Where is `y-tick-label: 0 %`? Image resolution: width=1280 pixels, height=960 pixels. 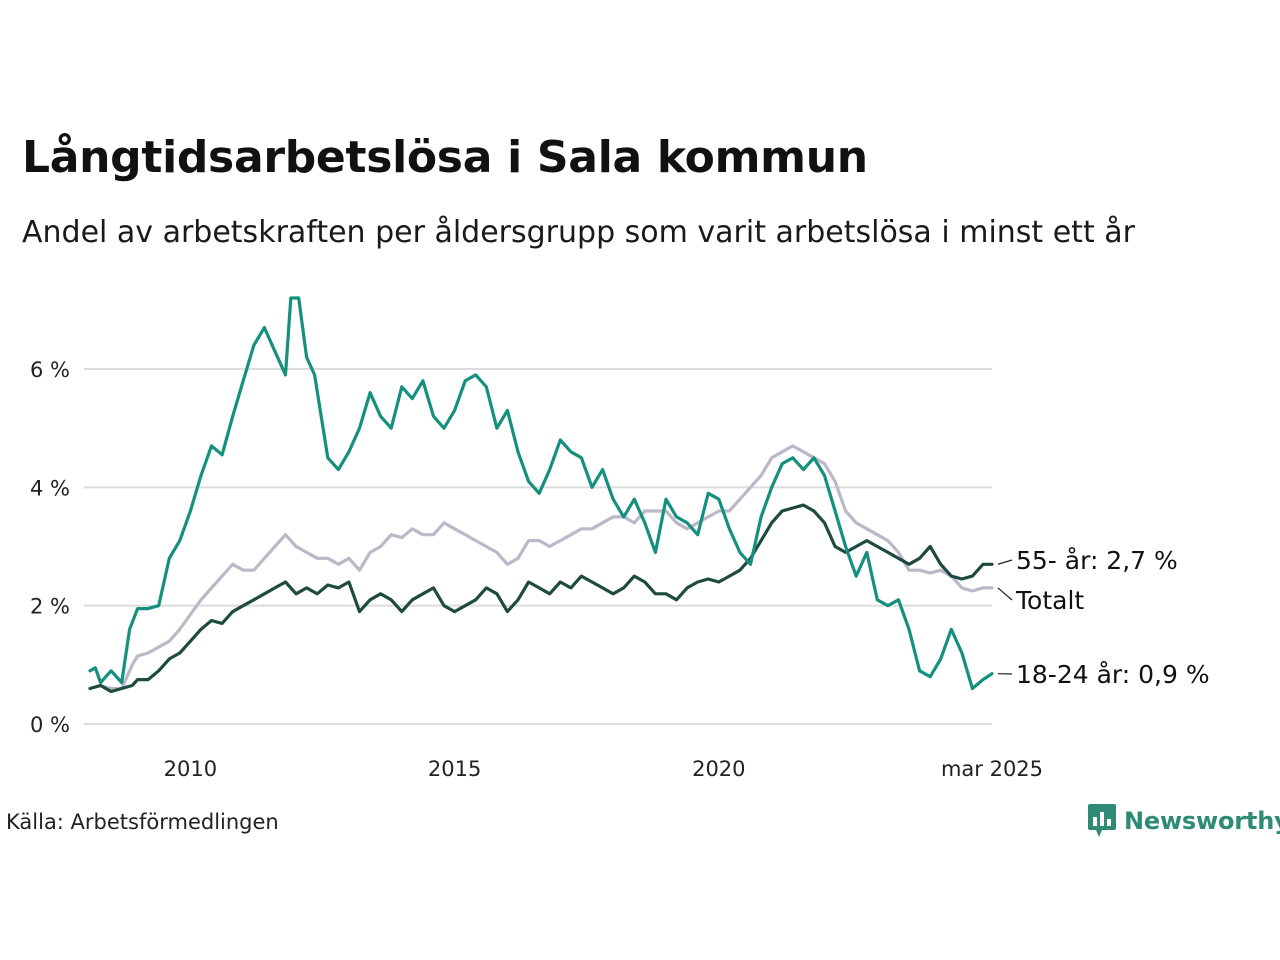 y-tick-label: 0 % is located at coordinates (50, 725).